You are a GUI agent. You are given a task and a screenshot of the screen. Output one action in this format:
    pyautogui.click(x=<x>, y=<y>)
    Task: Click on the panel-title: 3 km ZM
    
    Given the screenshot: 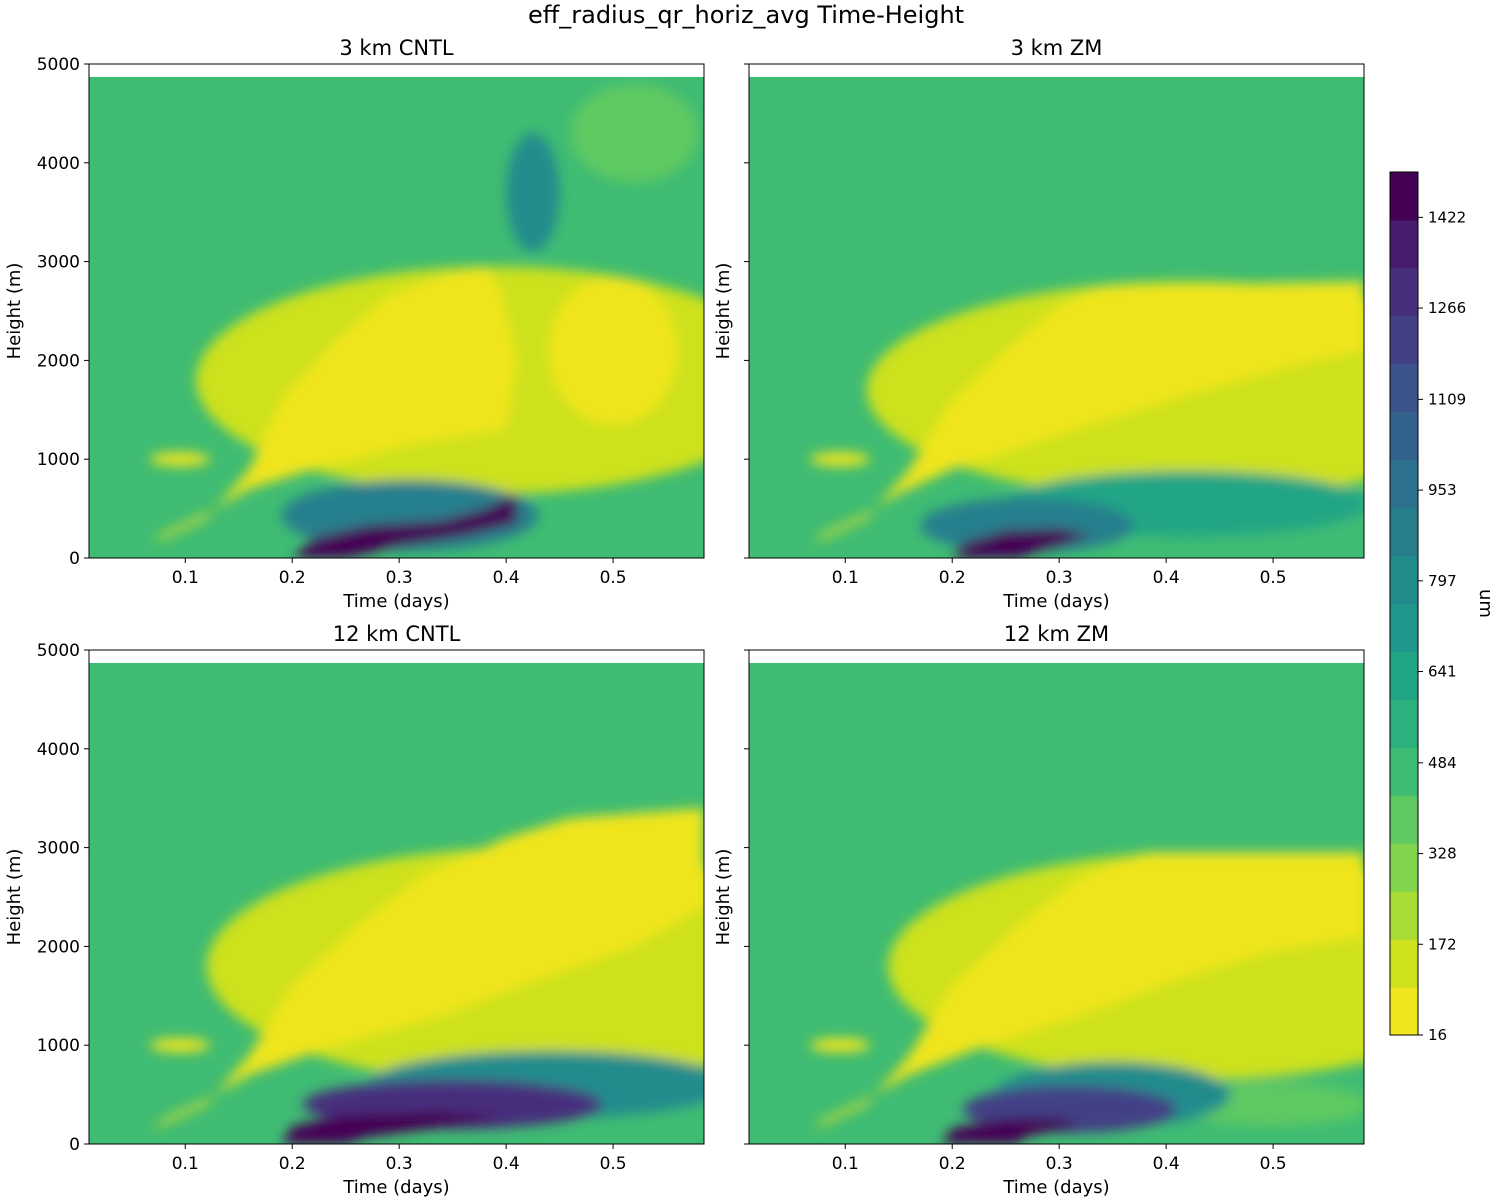 What is the action you would take?
    pyautogui.click(x=1057, y=48)
    